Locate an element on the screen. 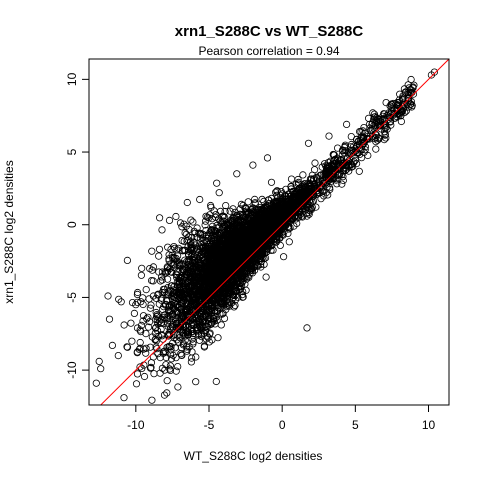  y-tick-label: 10 is located at coordinates (72, 79).